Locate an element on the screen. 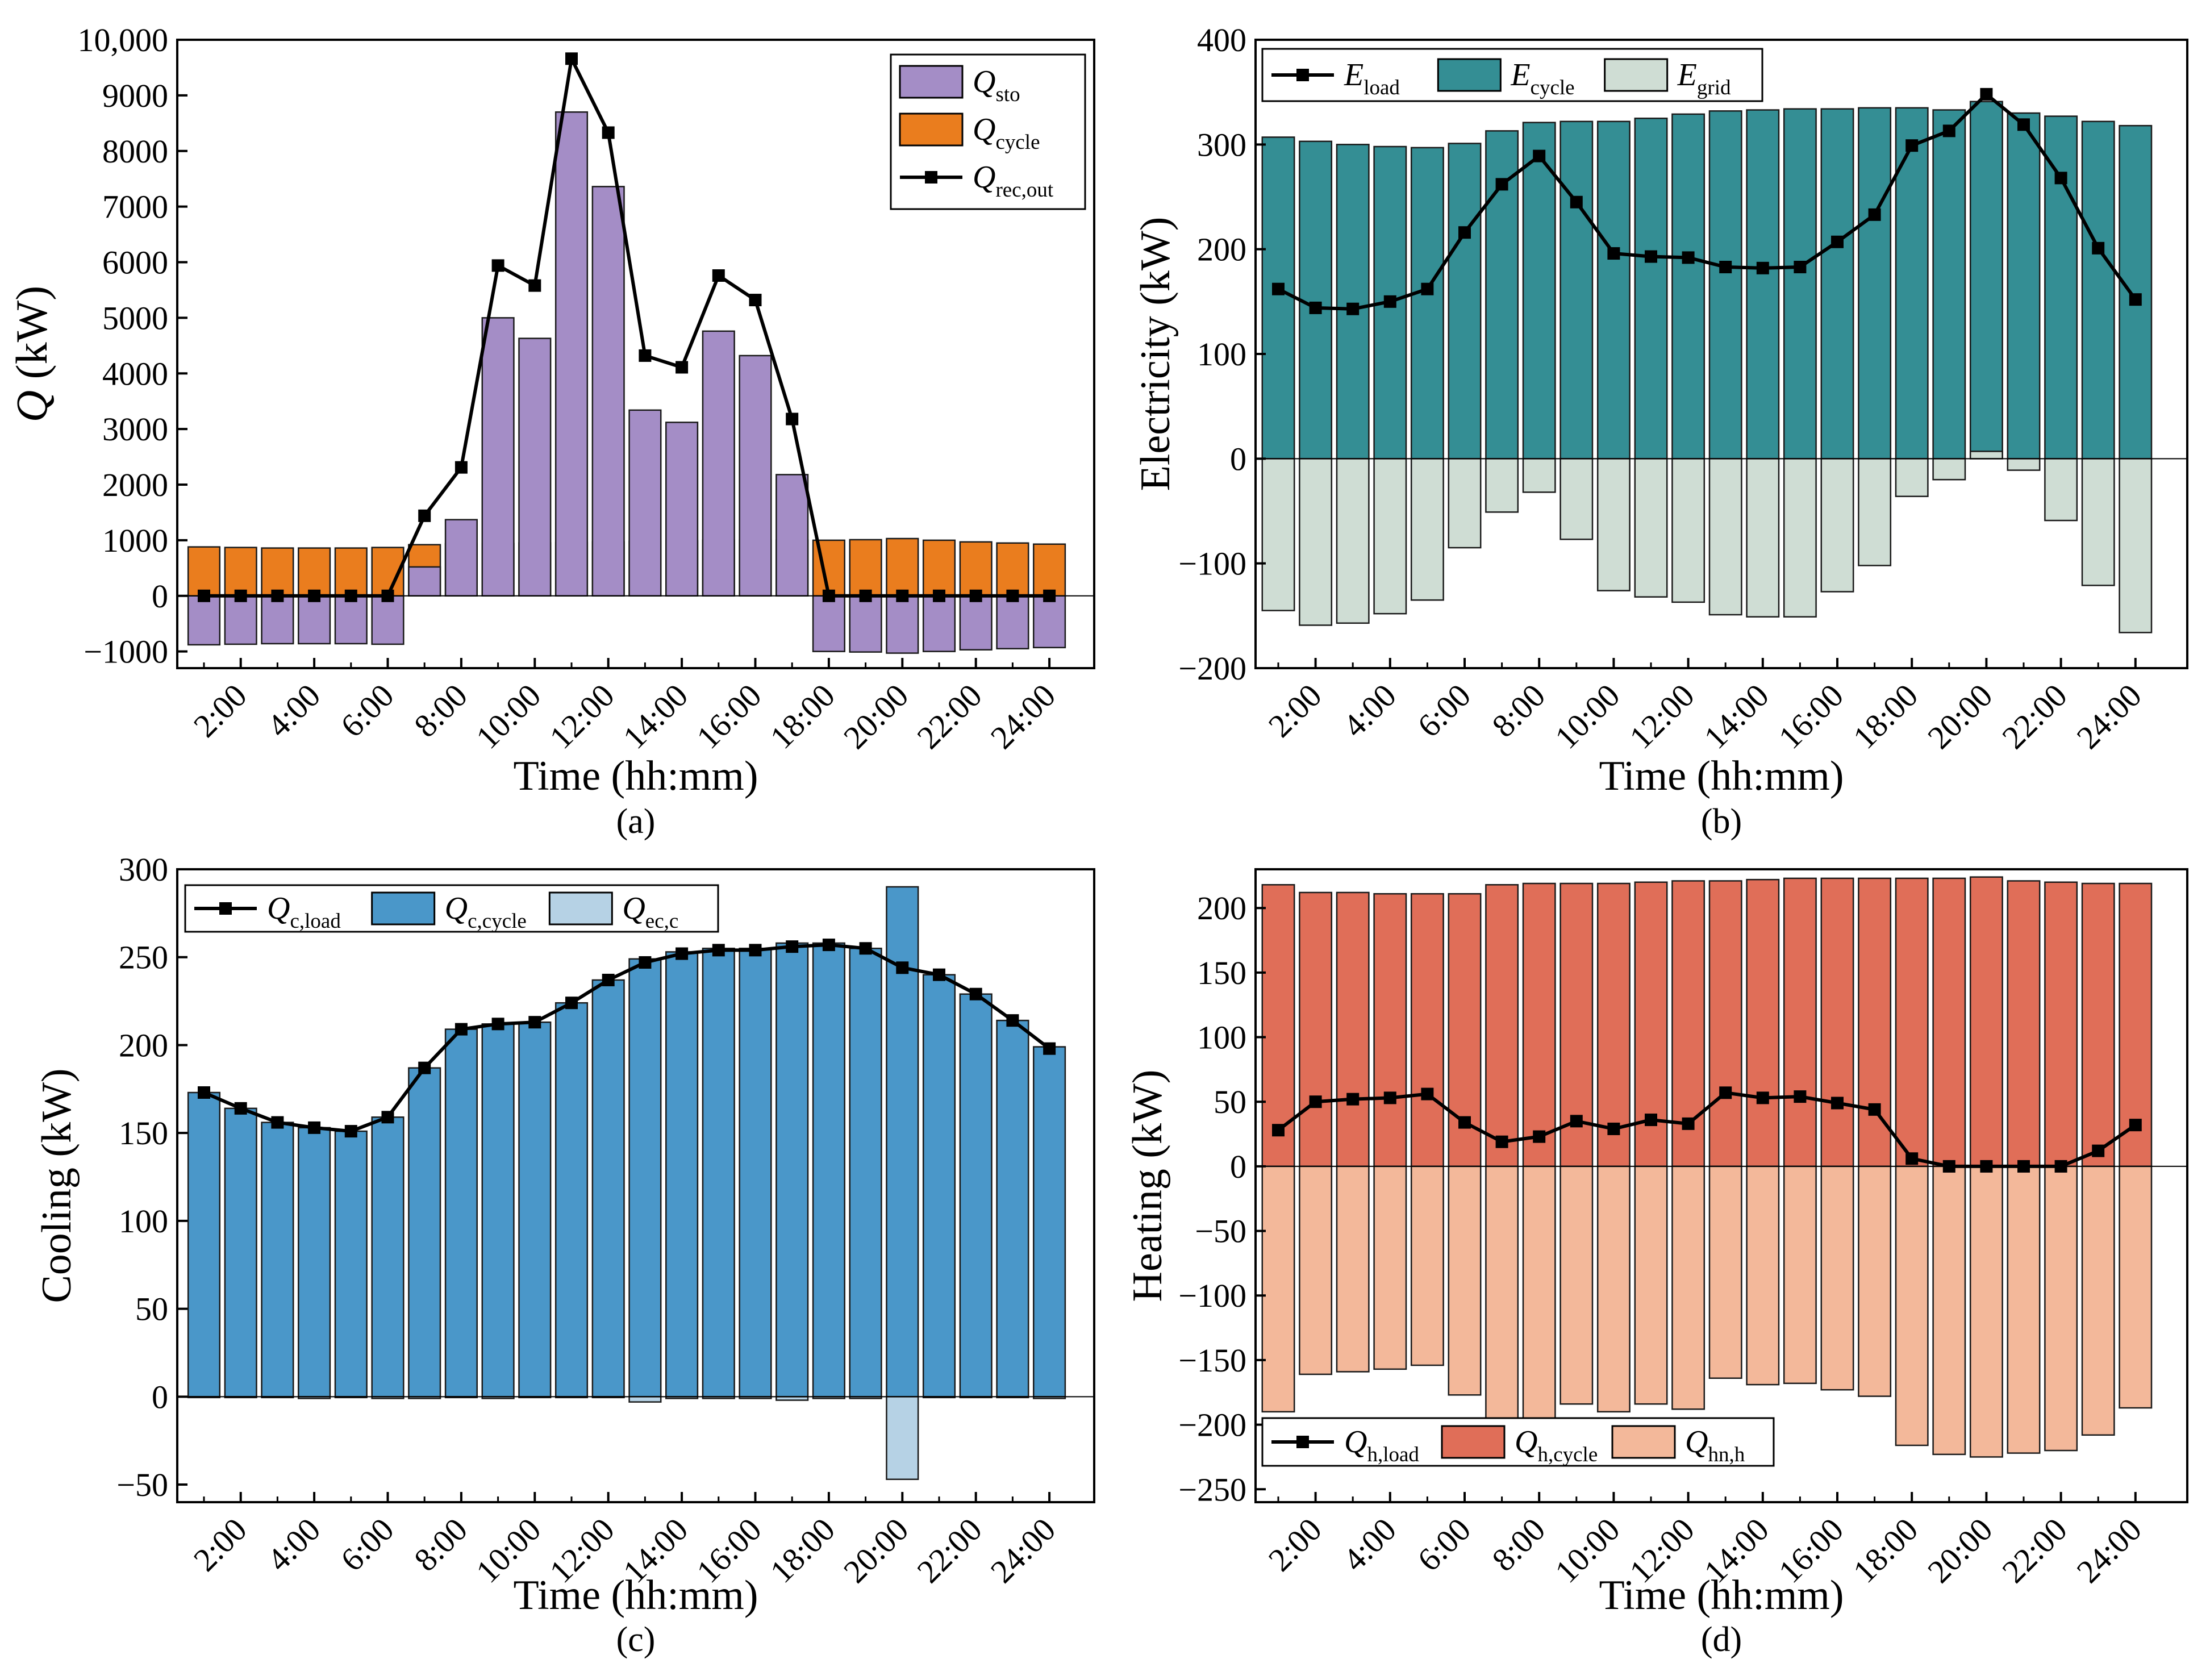  y-axis-label: Cooling (kW) is located at coordinates (57, 1185).